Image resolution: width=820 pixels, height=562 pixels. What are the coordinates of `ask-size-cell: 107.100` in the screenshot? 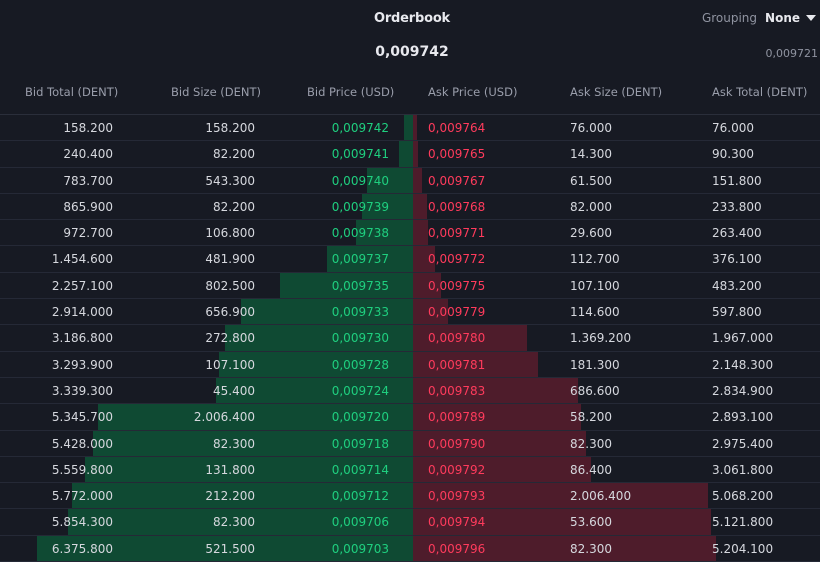 It's located at (595, 285).